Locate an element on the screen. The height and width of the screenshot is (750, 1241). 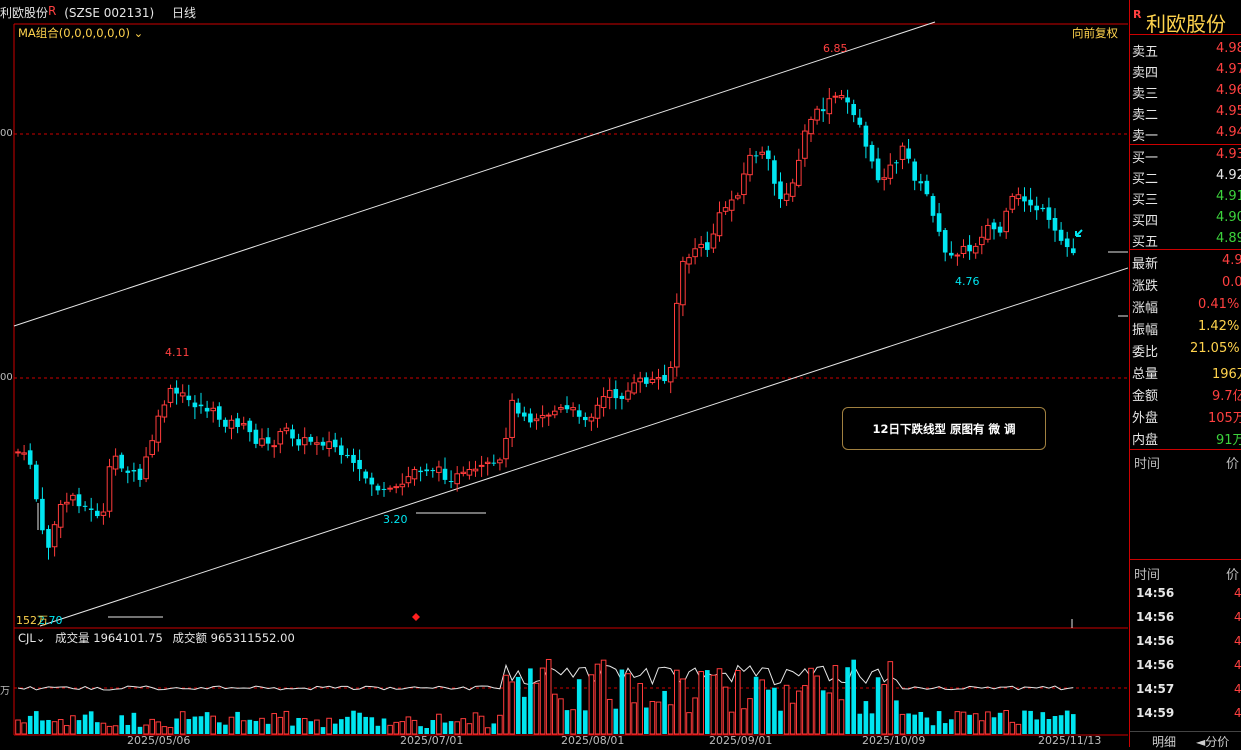
ask-row-2: 卖二 4.95 is located at coordinates (1185, 112).